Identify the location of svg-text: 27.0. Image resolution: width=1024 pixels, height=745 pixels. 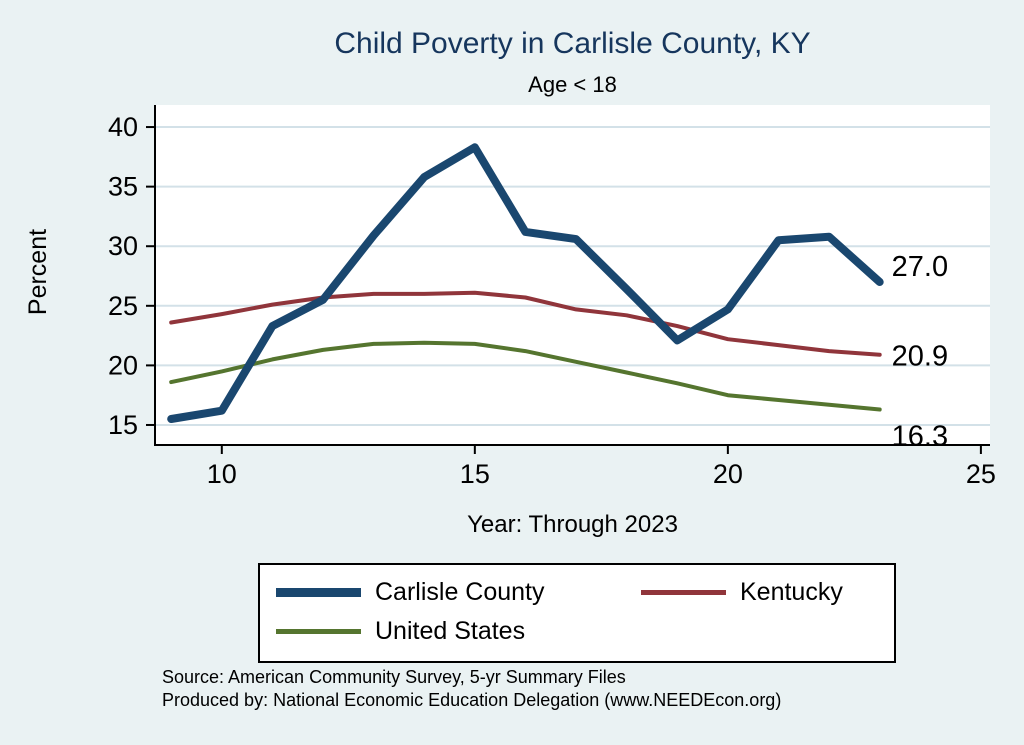
(920, 267).